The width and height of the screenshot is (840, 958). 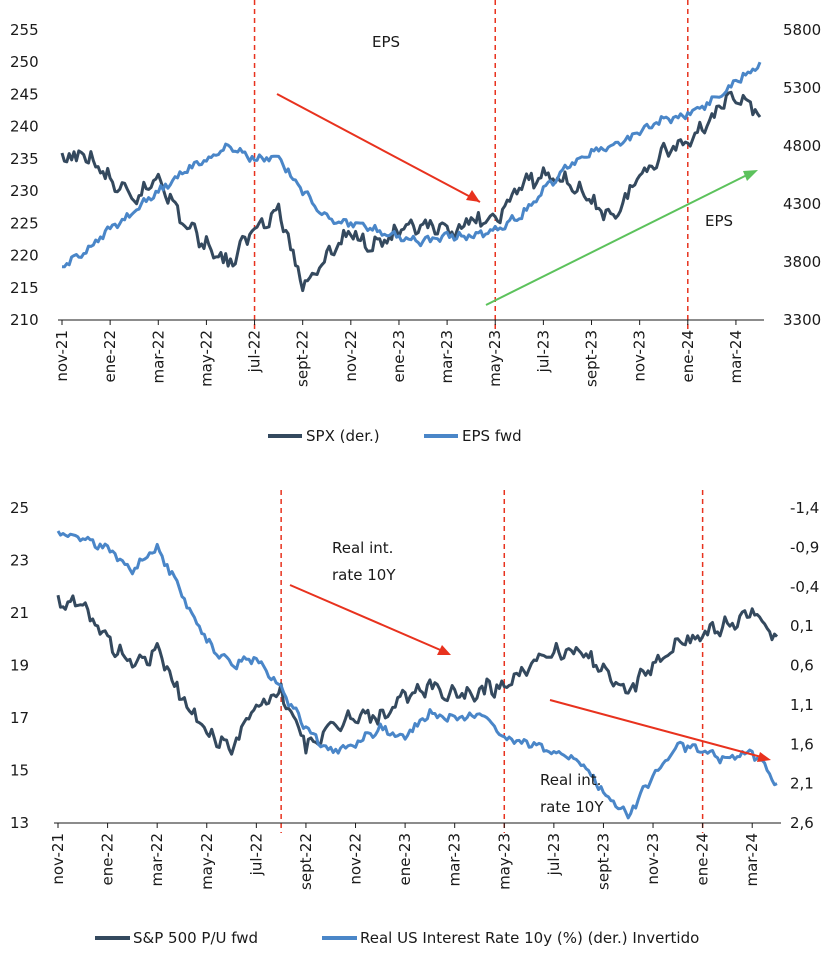 I want to click on y-left-tick-label: 235, so click(x=24, y=159).